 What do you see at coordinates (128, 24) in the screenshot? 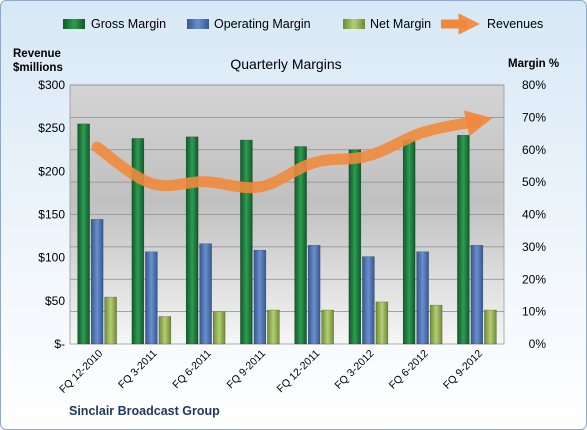
I see `legend-label-gross-margin: Gross Margin` at bounding box center [128, 24].